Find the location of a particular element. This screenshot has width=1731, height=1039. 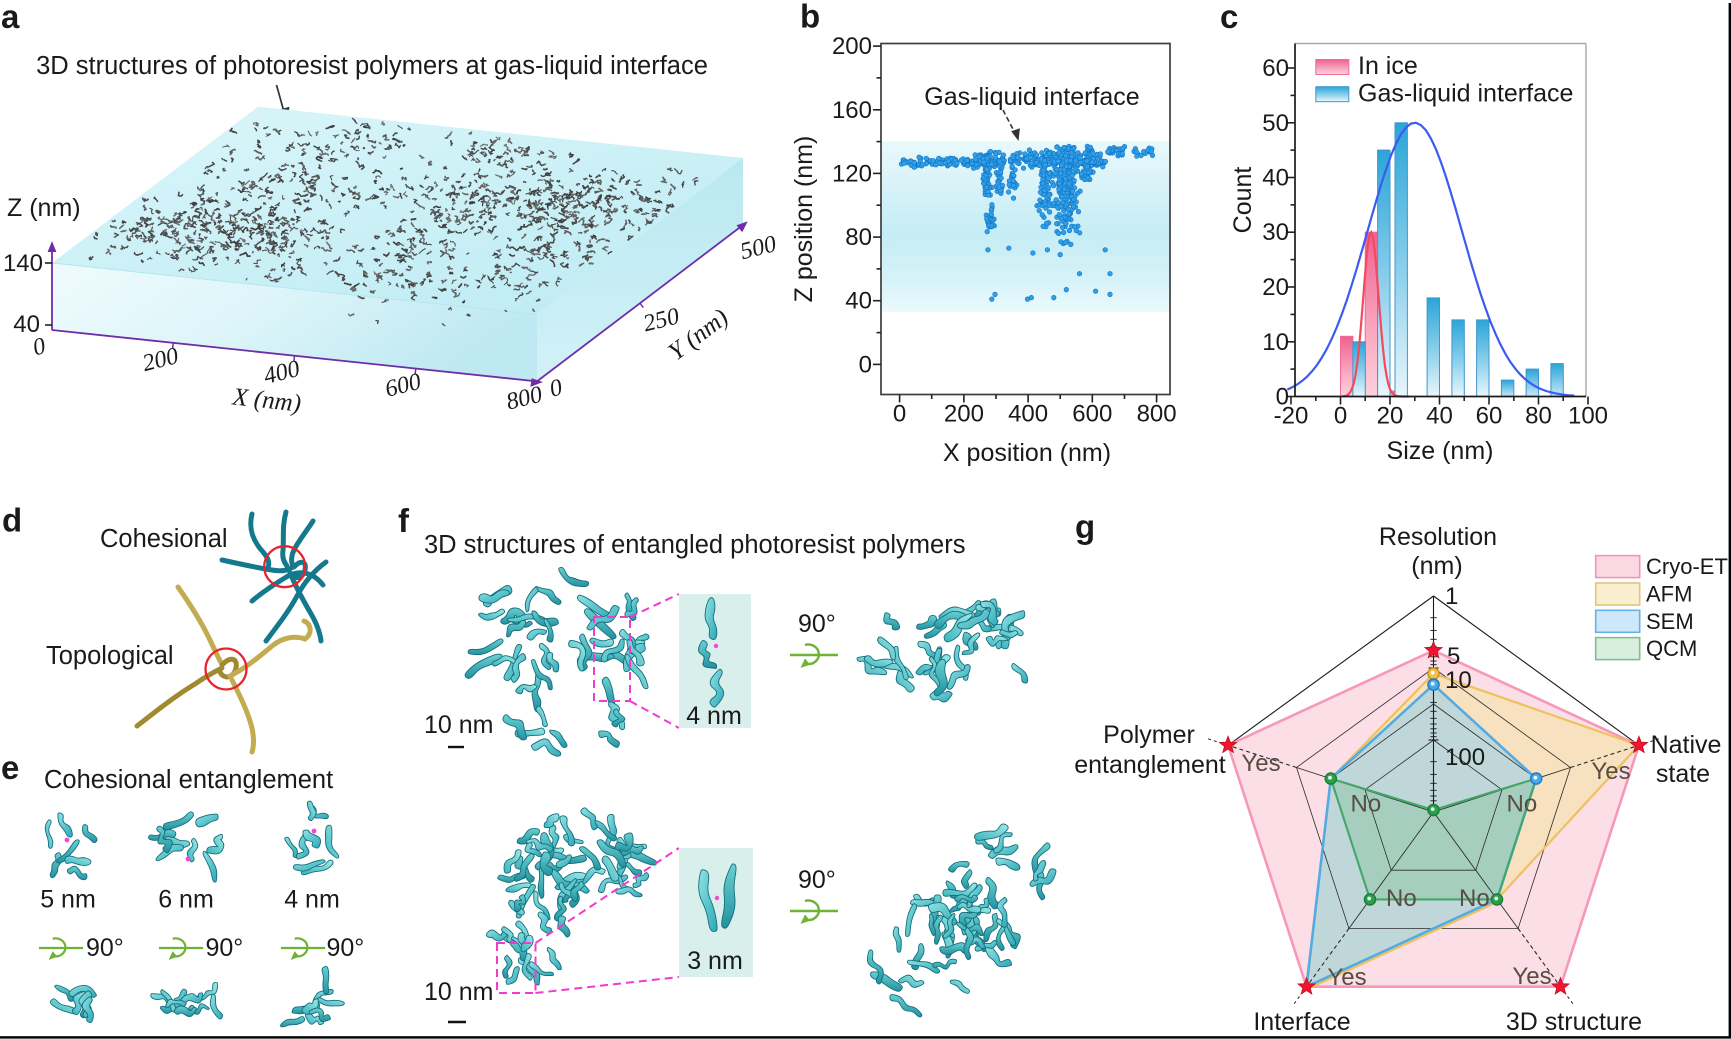

svg-text: Cohesional is located at coordinates (164, 539).